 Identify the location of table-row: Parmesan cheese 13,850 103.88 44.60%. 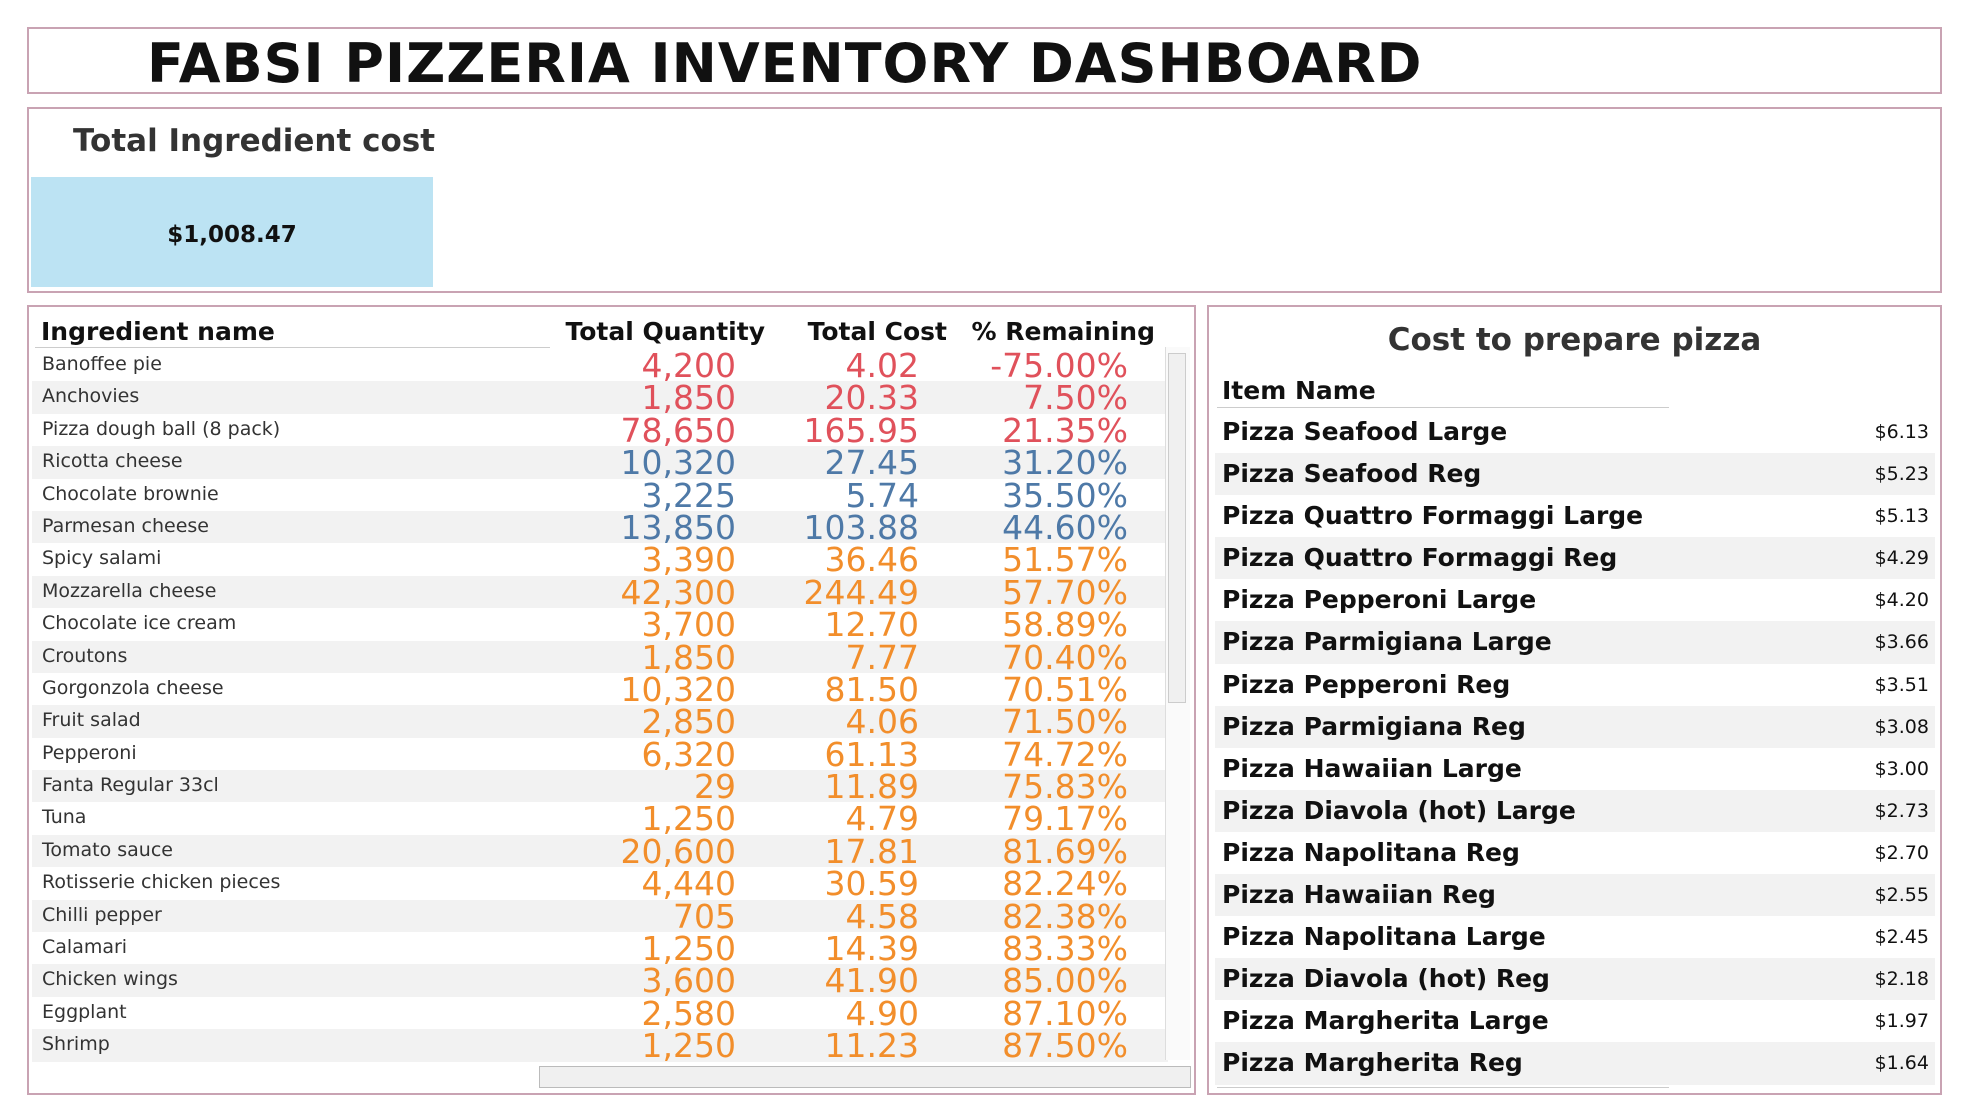
(600, 527).